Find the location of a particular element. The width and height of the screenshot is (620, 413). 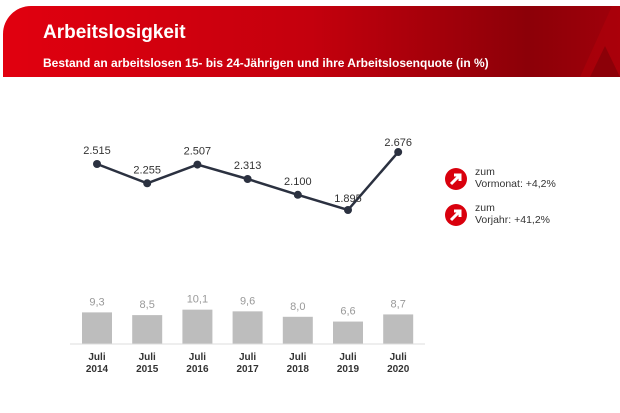

bar-label: 8,5 is located at coordinates (147, 305).